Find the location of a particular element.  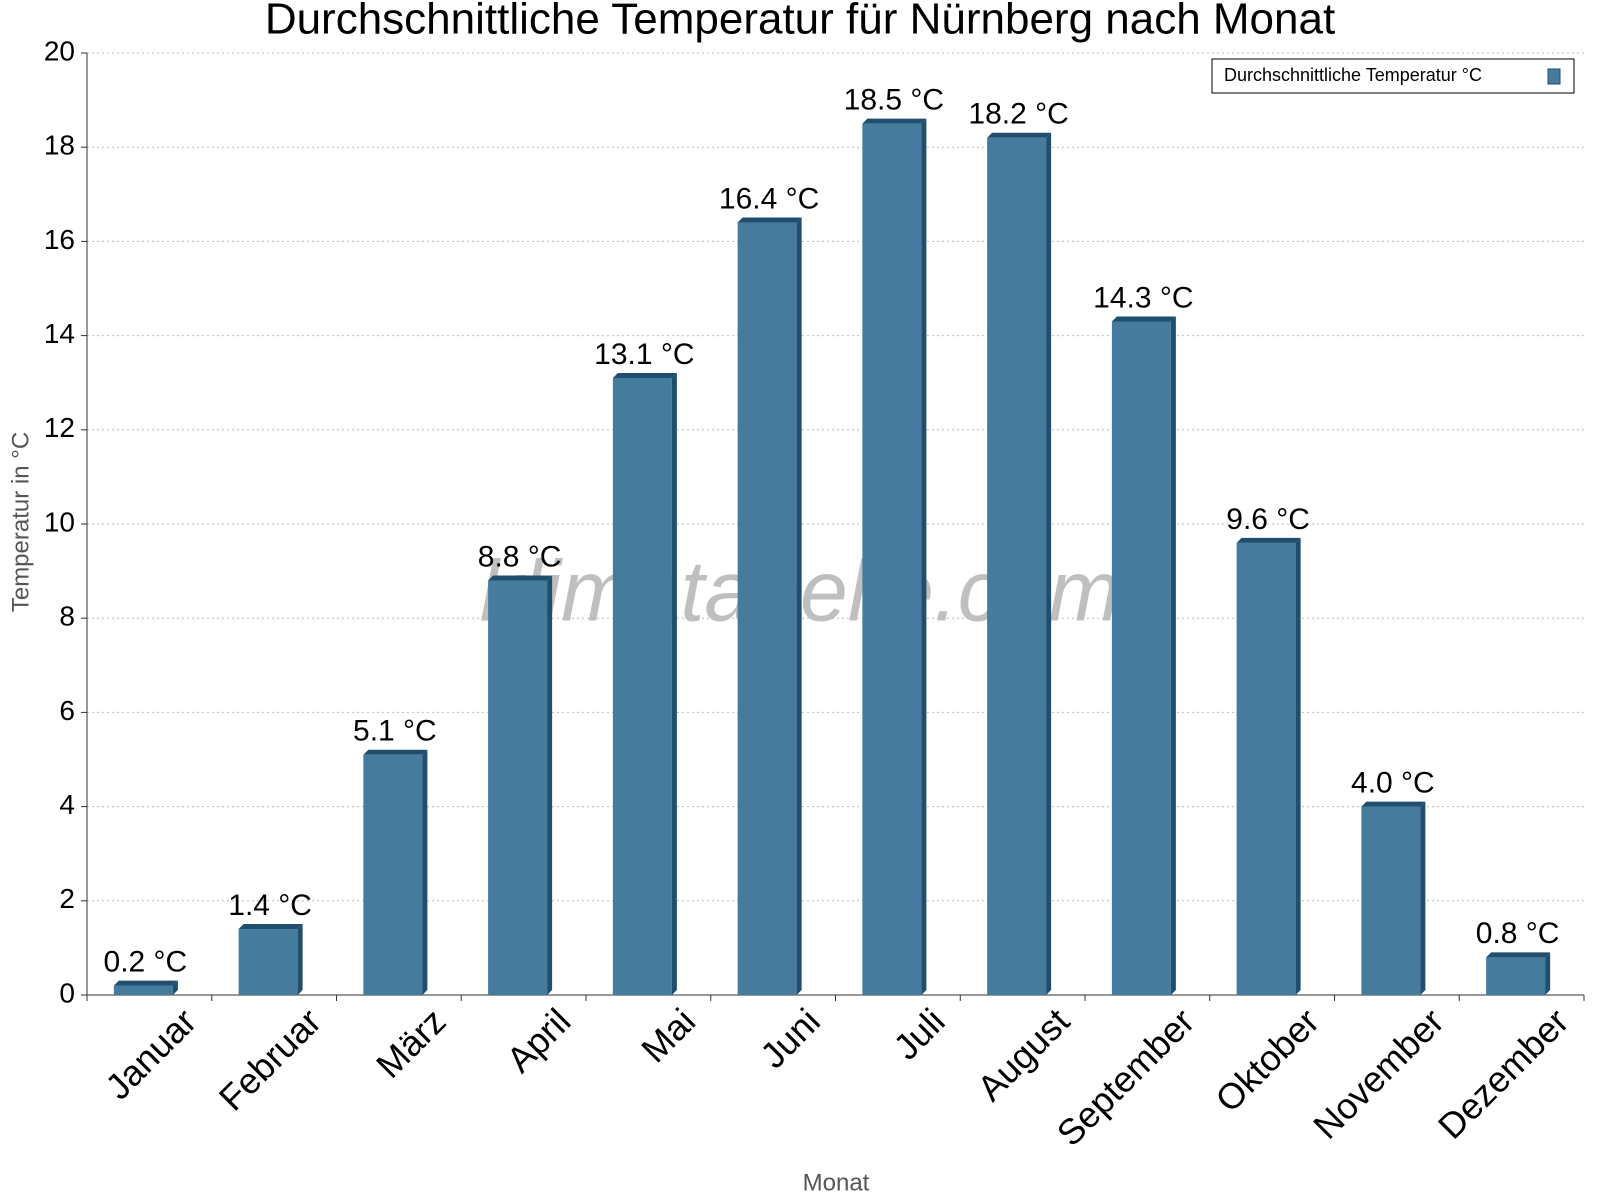

x-axis-label: Monat is located at coordinates (836, 1182).